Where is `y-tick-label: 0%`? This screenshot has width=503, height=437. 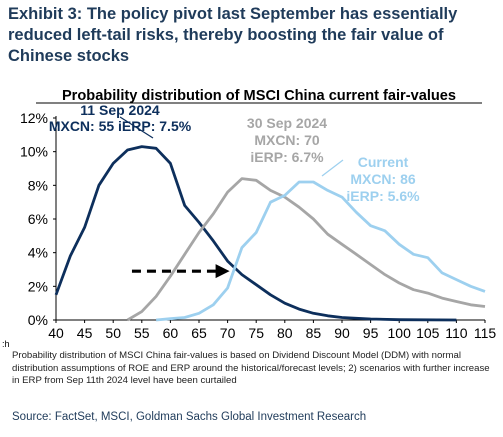
y-tick-label: 0% is located at coordinates (38, 320).